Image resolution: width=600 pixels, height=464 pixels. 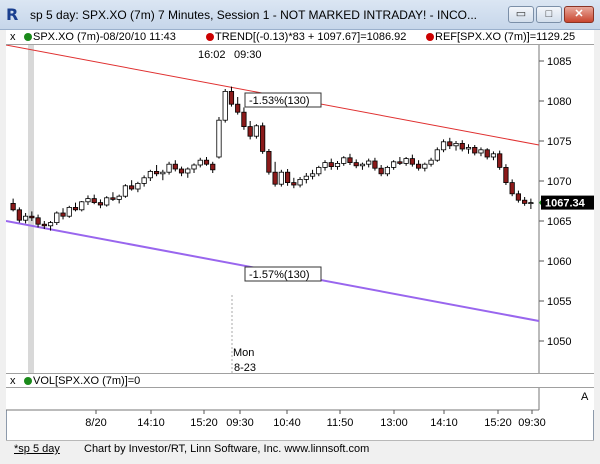 I want to click on volume-scale-label: A, so click(x=585, y=397).